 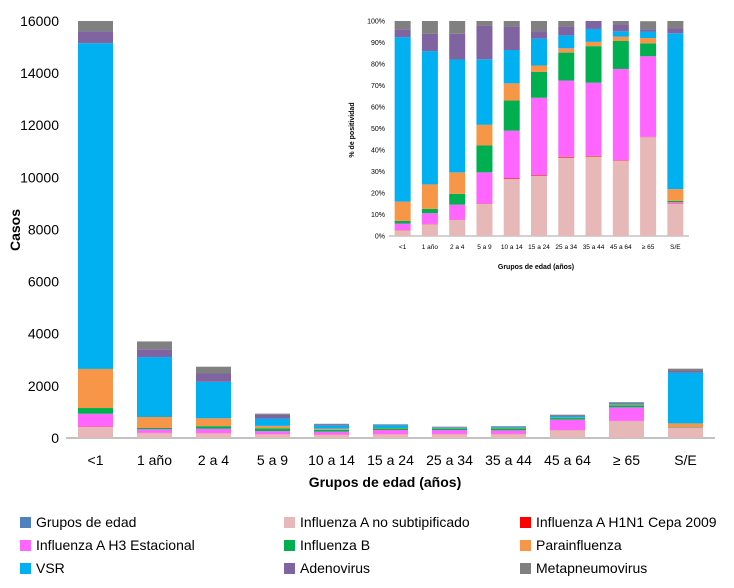 I want to click on inset-x-tick-label: 5 a 9, so click(x=484, y=247).